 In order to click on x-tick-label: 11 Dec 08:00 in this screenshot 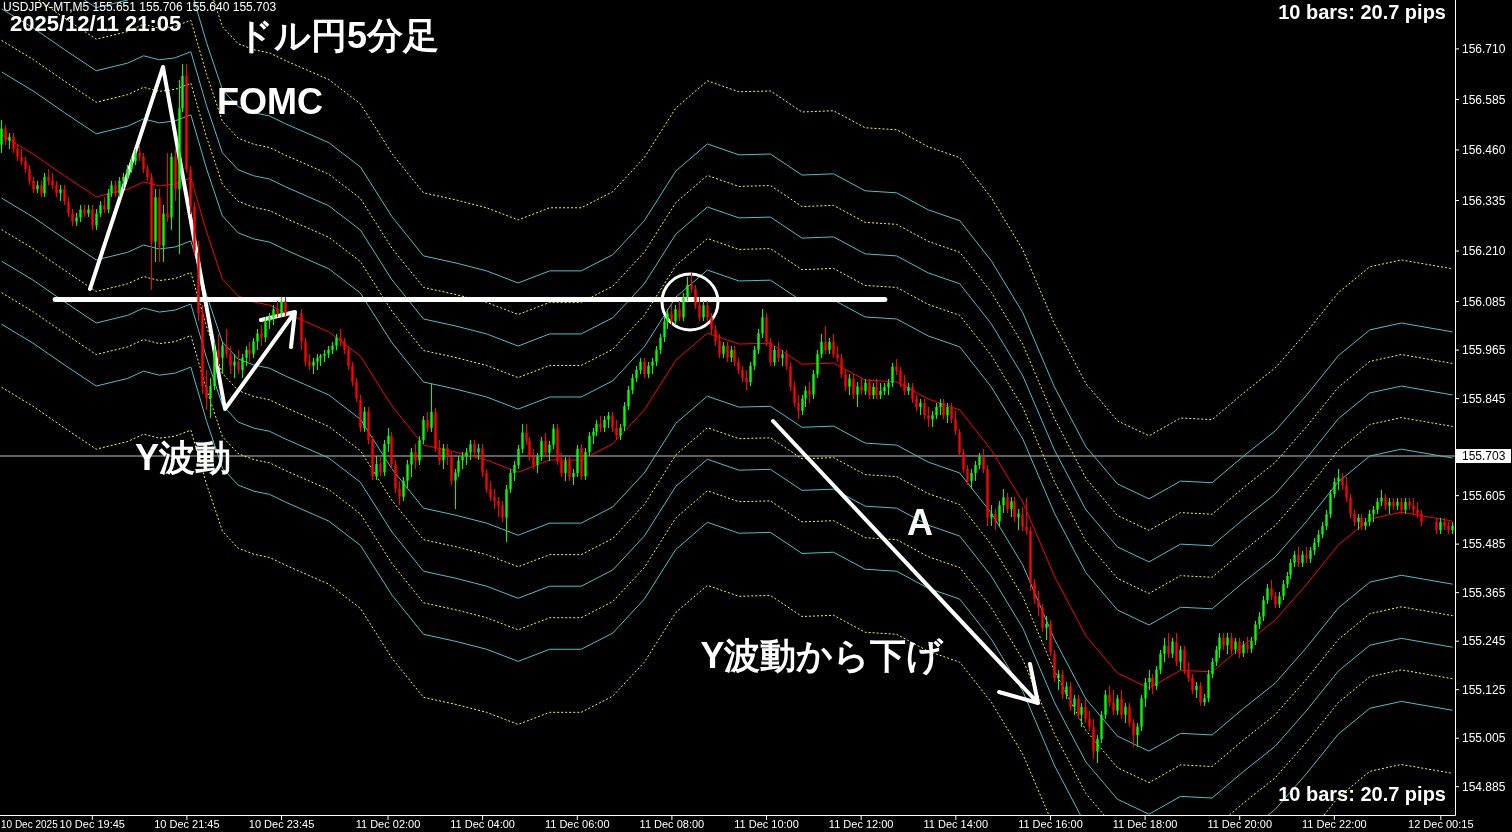, I will do `click(672, 824)`.